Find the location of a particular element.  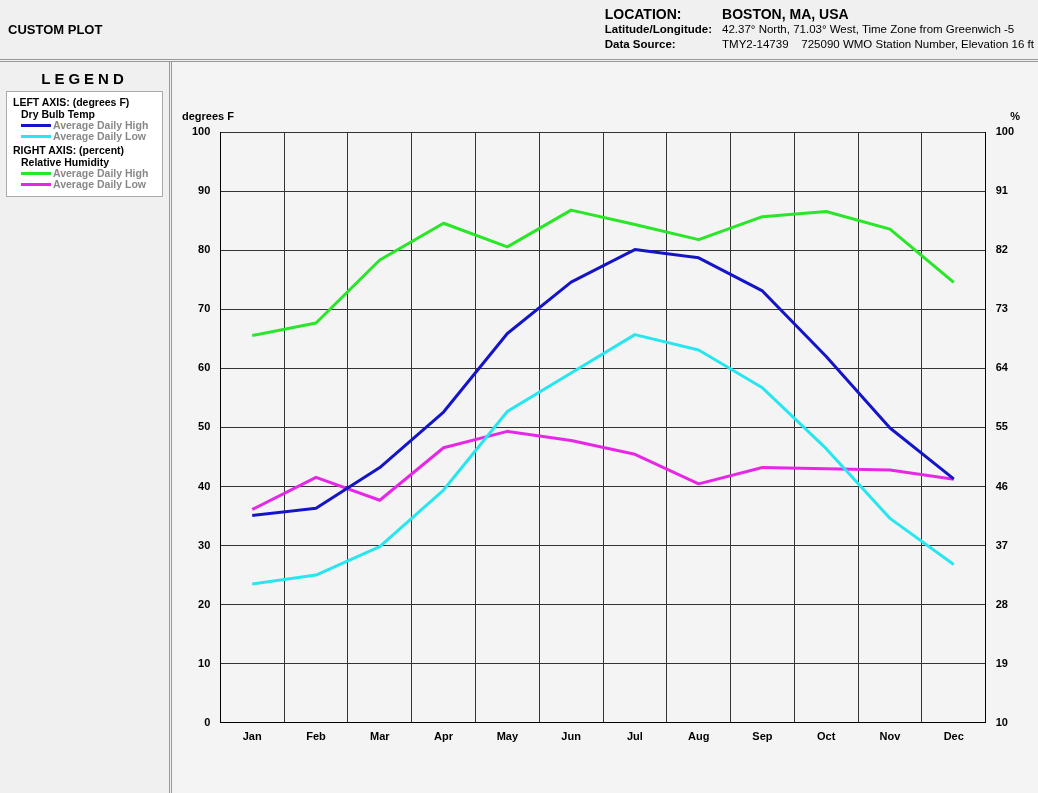

y-axis-title: degrees F is located at coordinates (208, 115).